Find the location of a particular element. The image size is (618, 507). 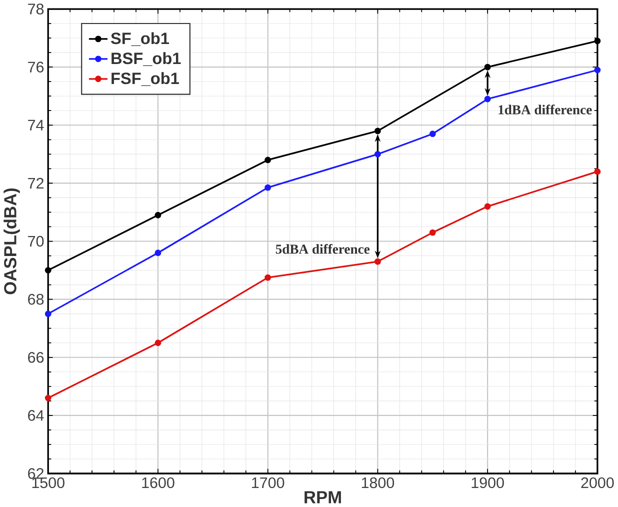

annotation: 1dBA difference is located at coordinates (545, 109).